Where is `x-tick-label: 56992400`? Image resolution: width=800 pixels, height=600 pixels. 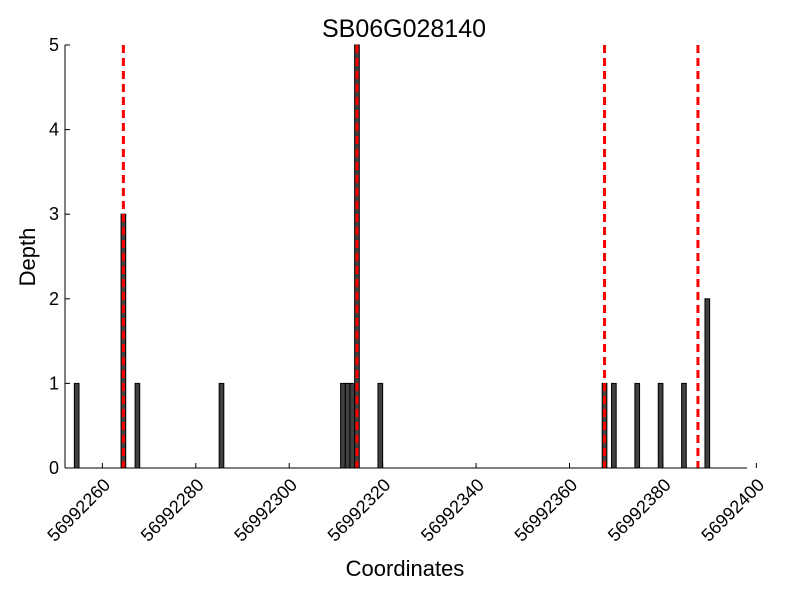
x-tick-label: 56992400 is located at coordinates (732, 510).